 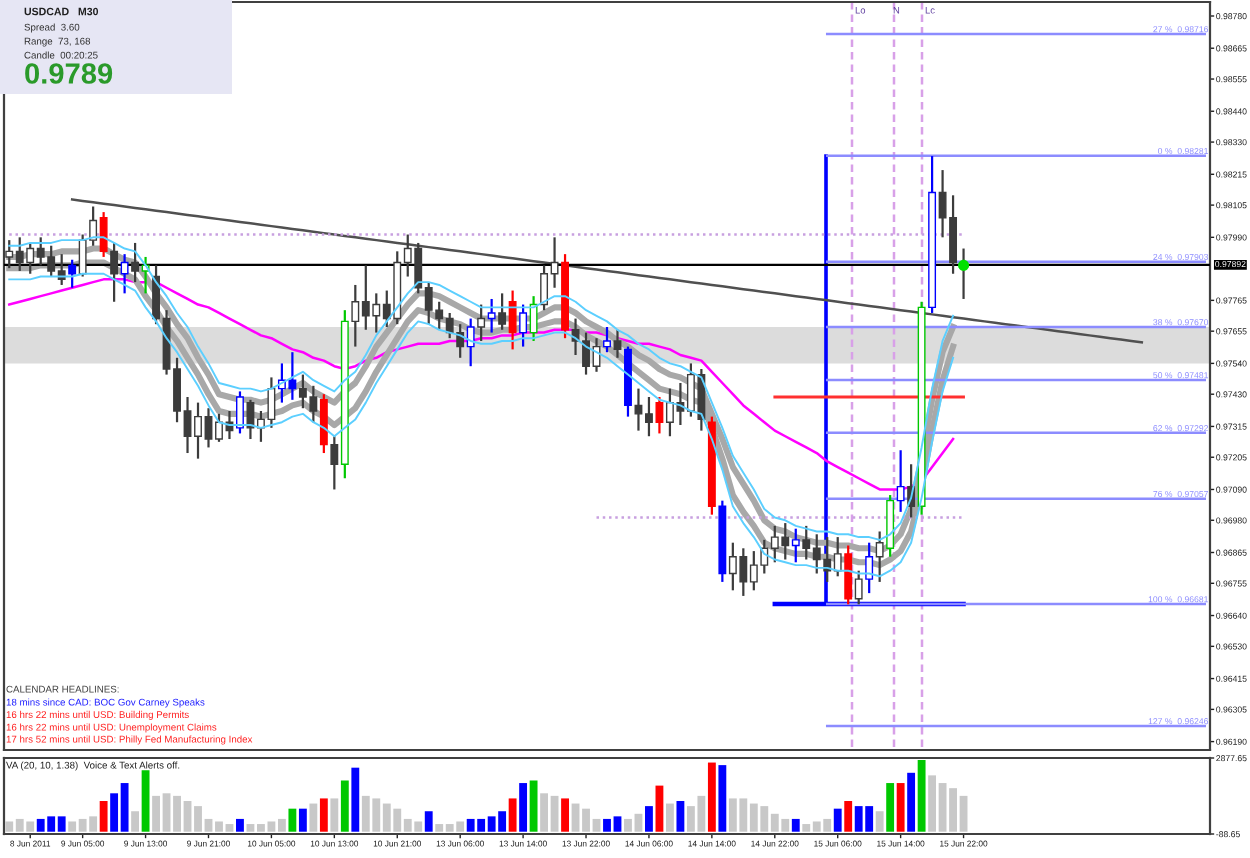 What do you see at coordinates (69, 73) in the screenshot?
I see `annotation: 0.9789` at bounding box center [69, 73].